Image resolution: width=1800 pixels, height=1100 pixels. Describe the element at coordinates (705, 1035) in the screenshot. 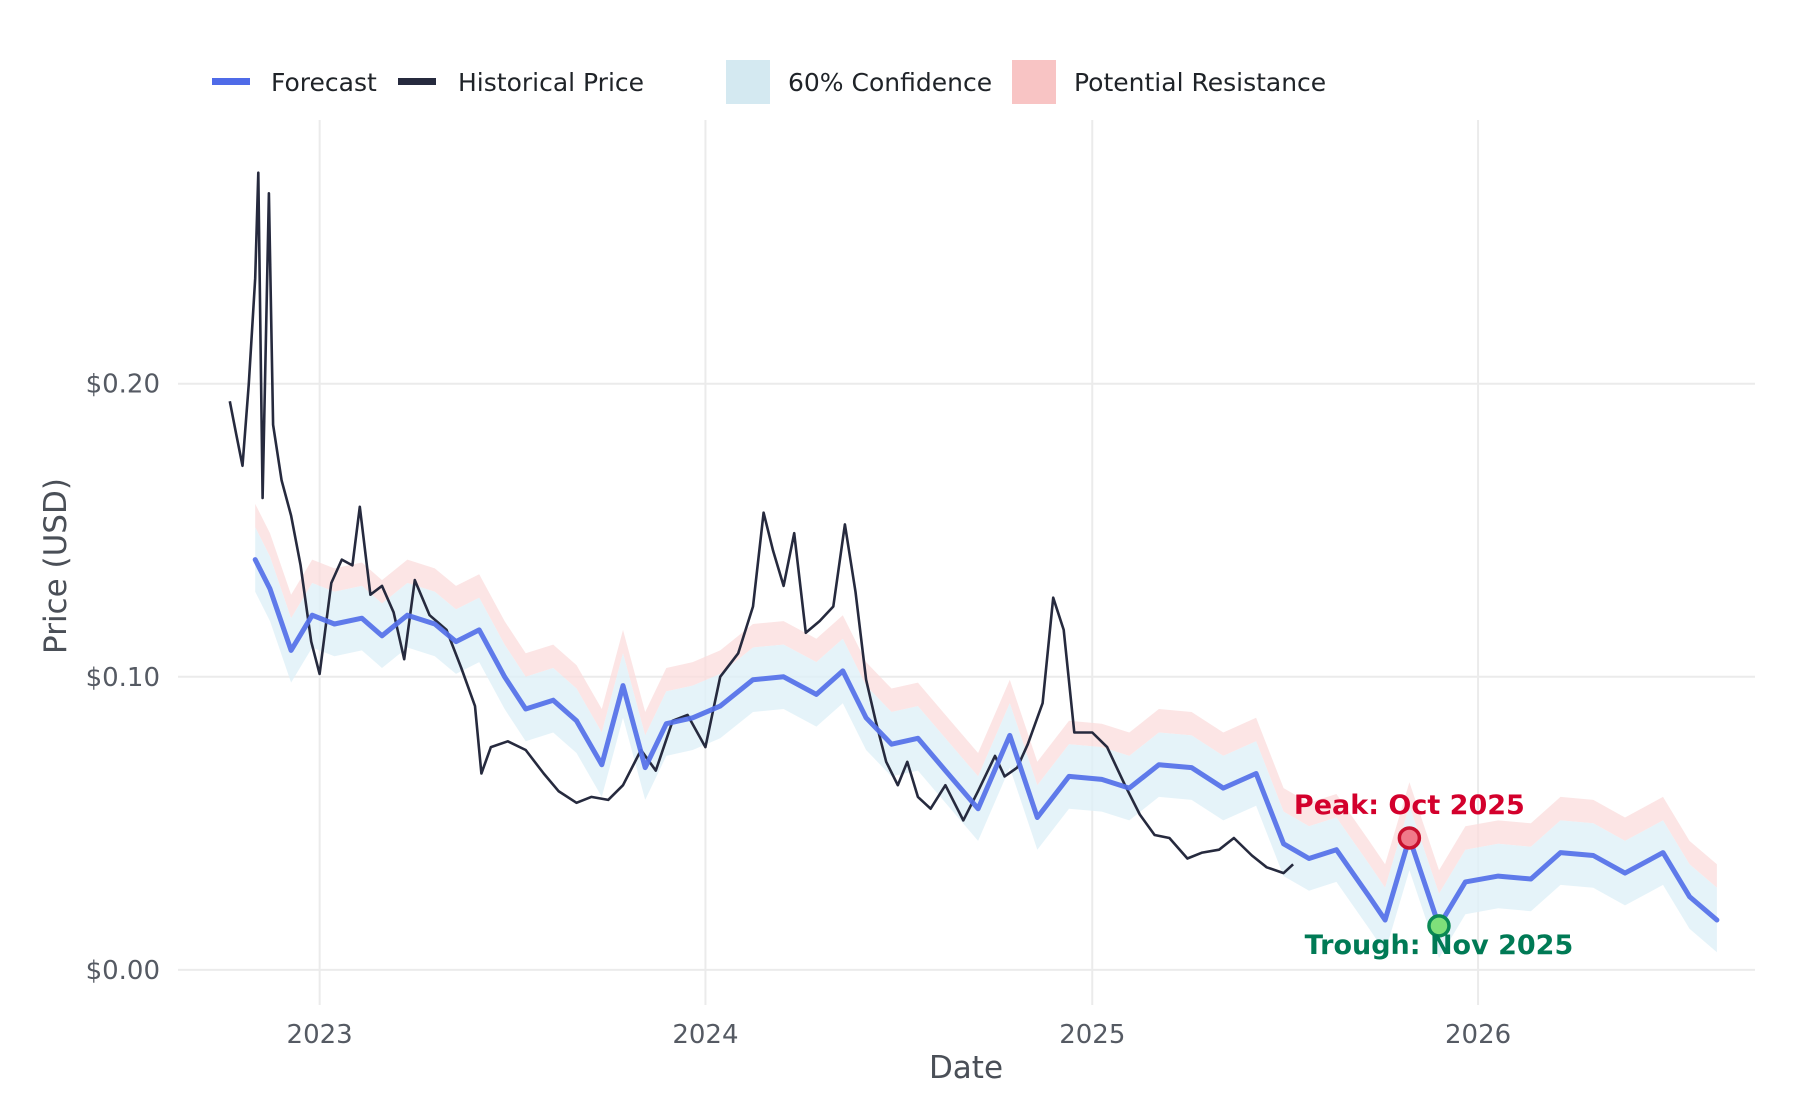

I see `x-tick-label: 2024` at that location.